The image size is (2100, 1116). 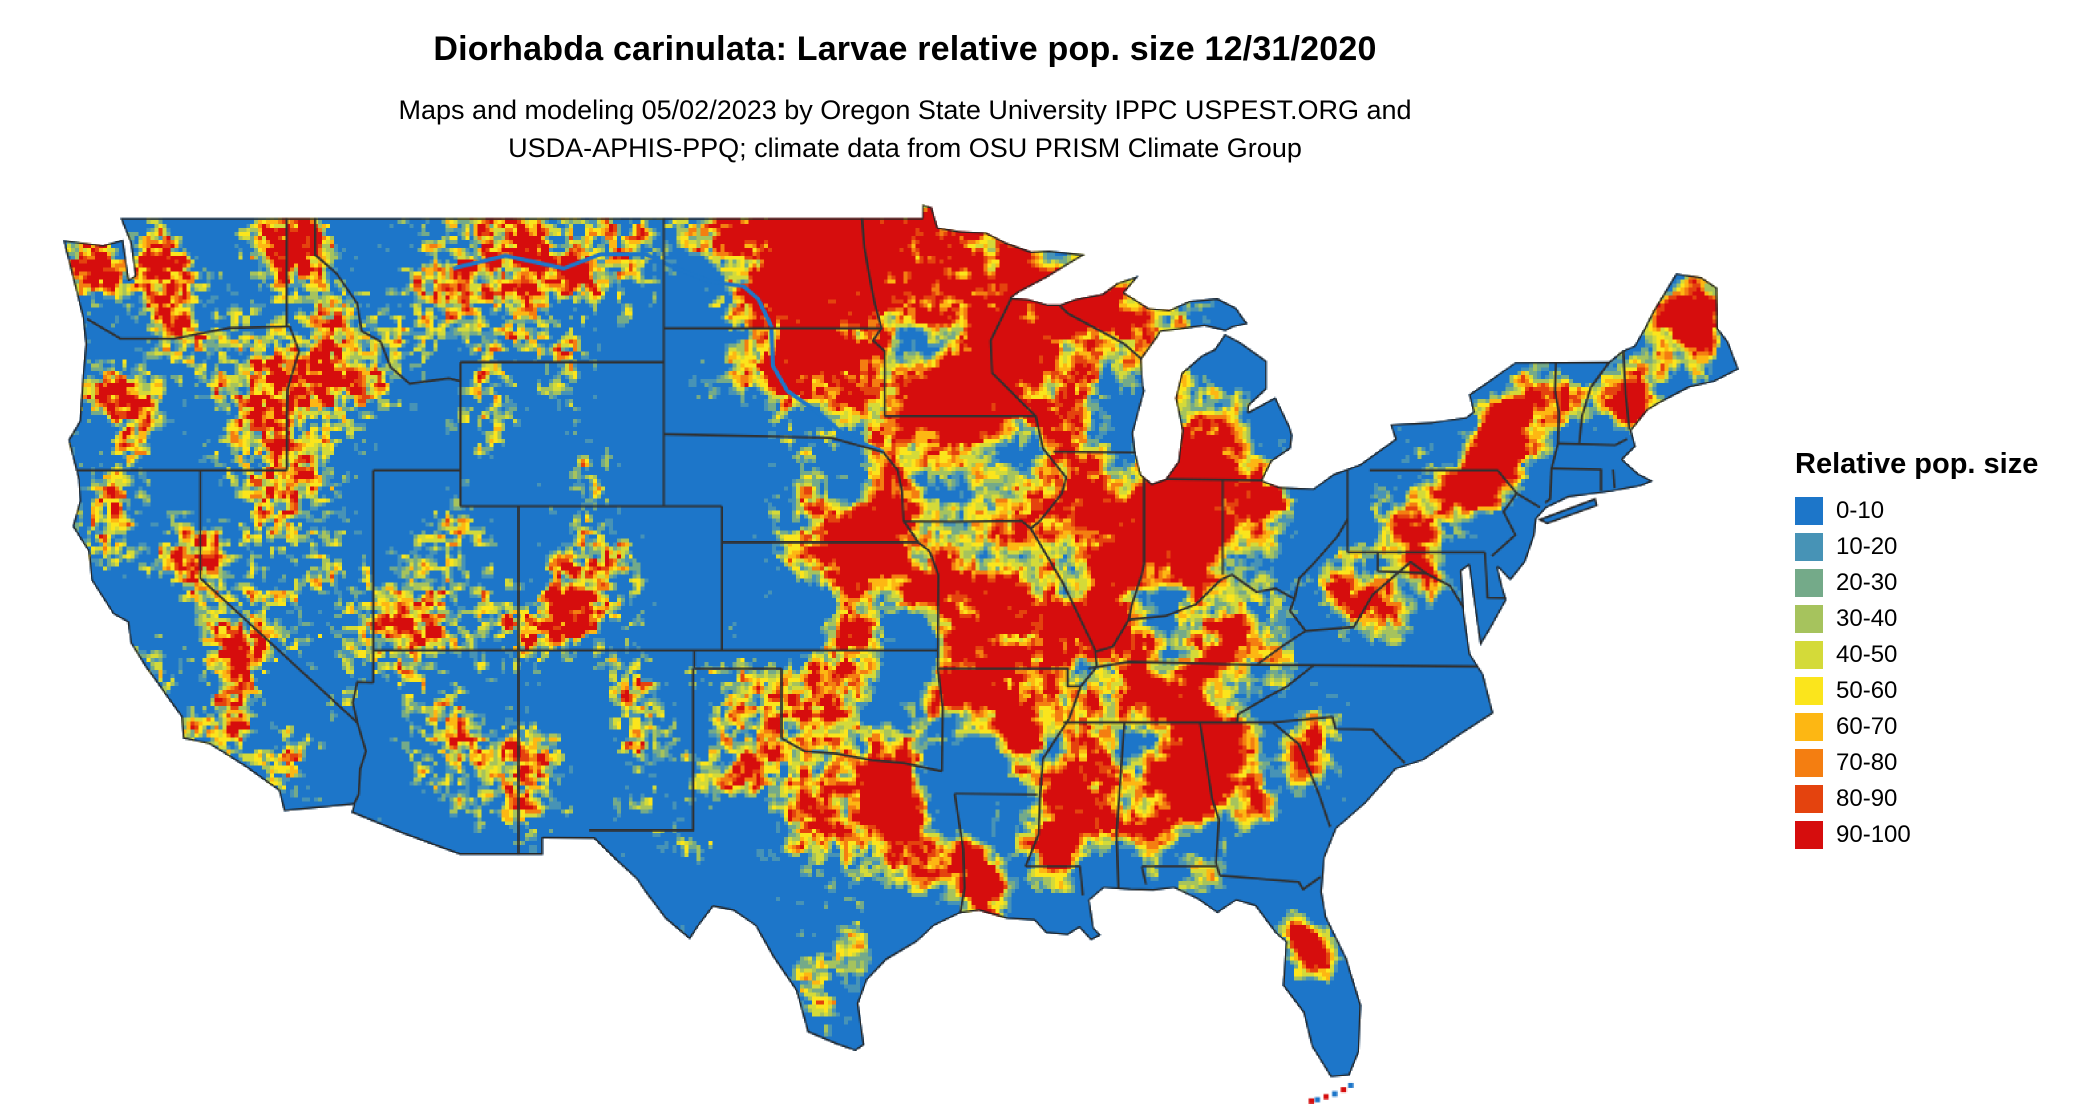 What do you see at coordinates (1867, 690) in the screenshot?
I see `legend-label: 50-60` at bounding box center [1867, 690].